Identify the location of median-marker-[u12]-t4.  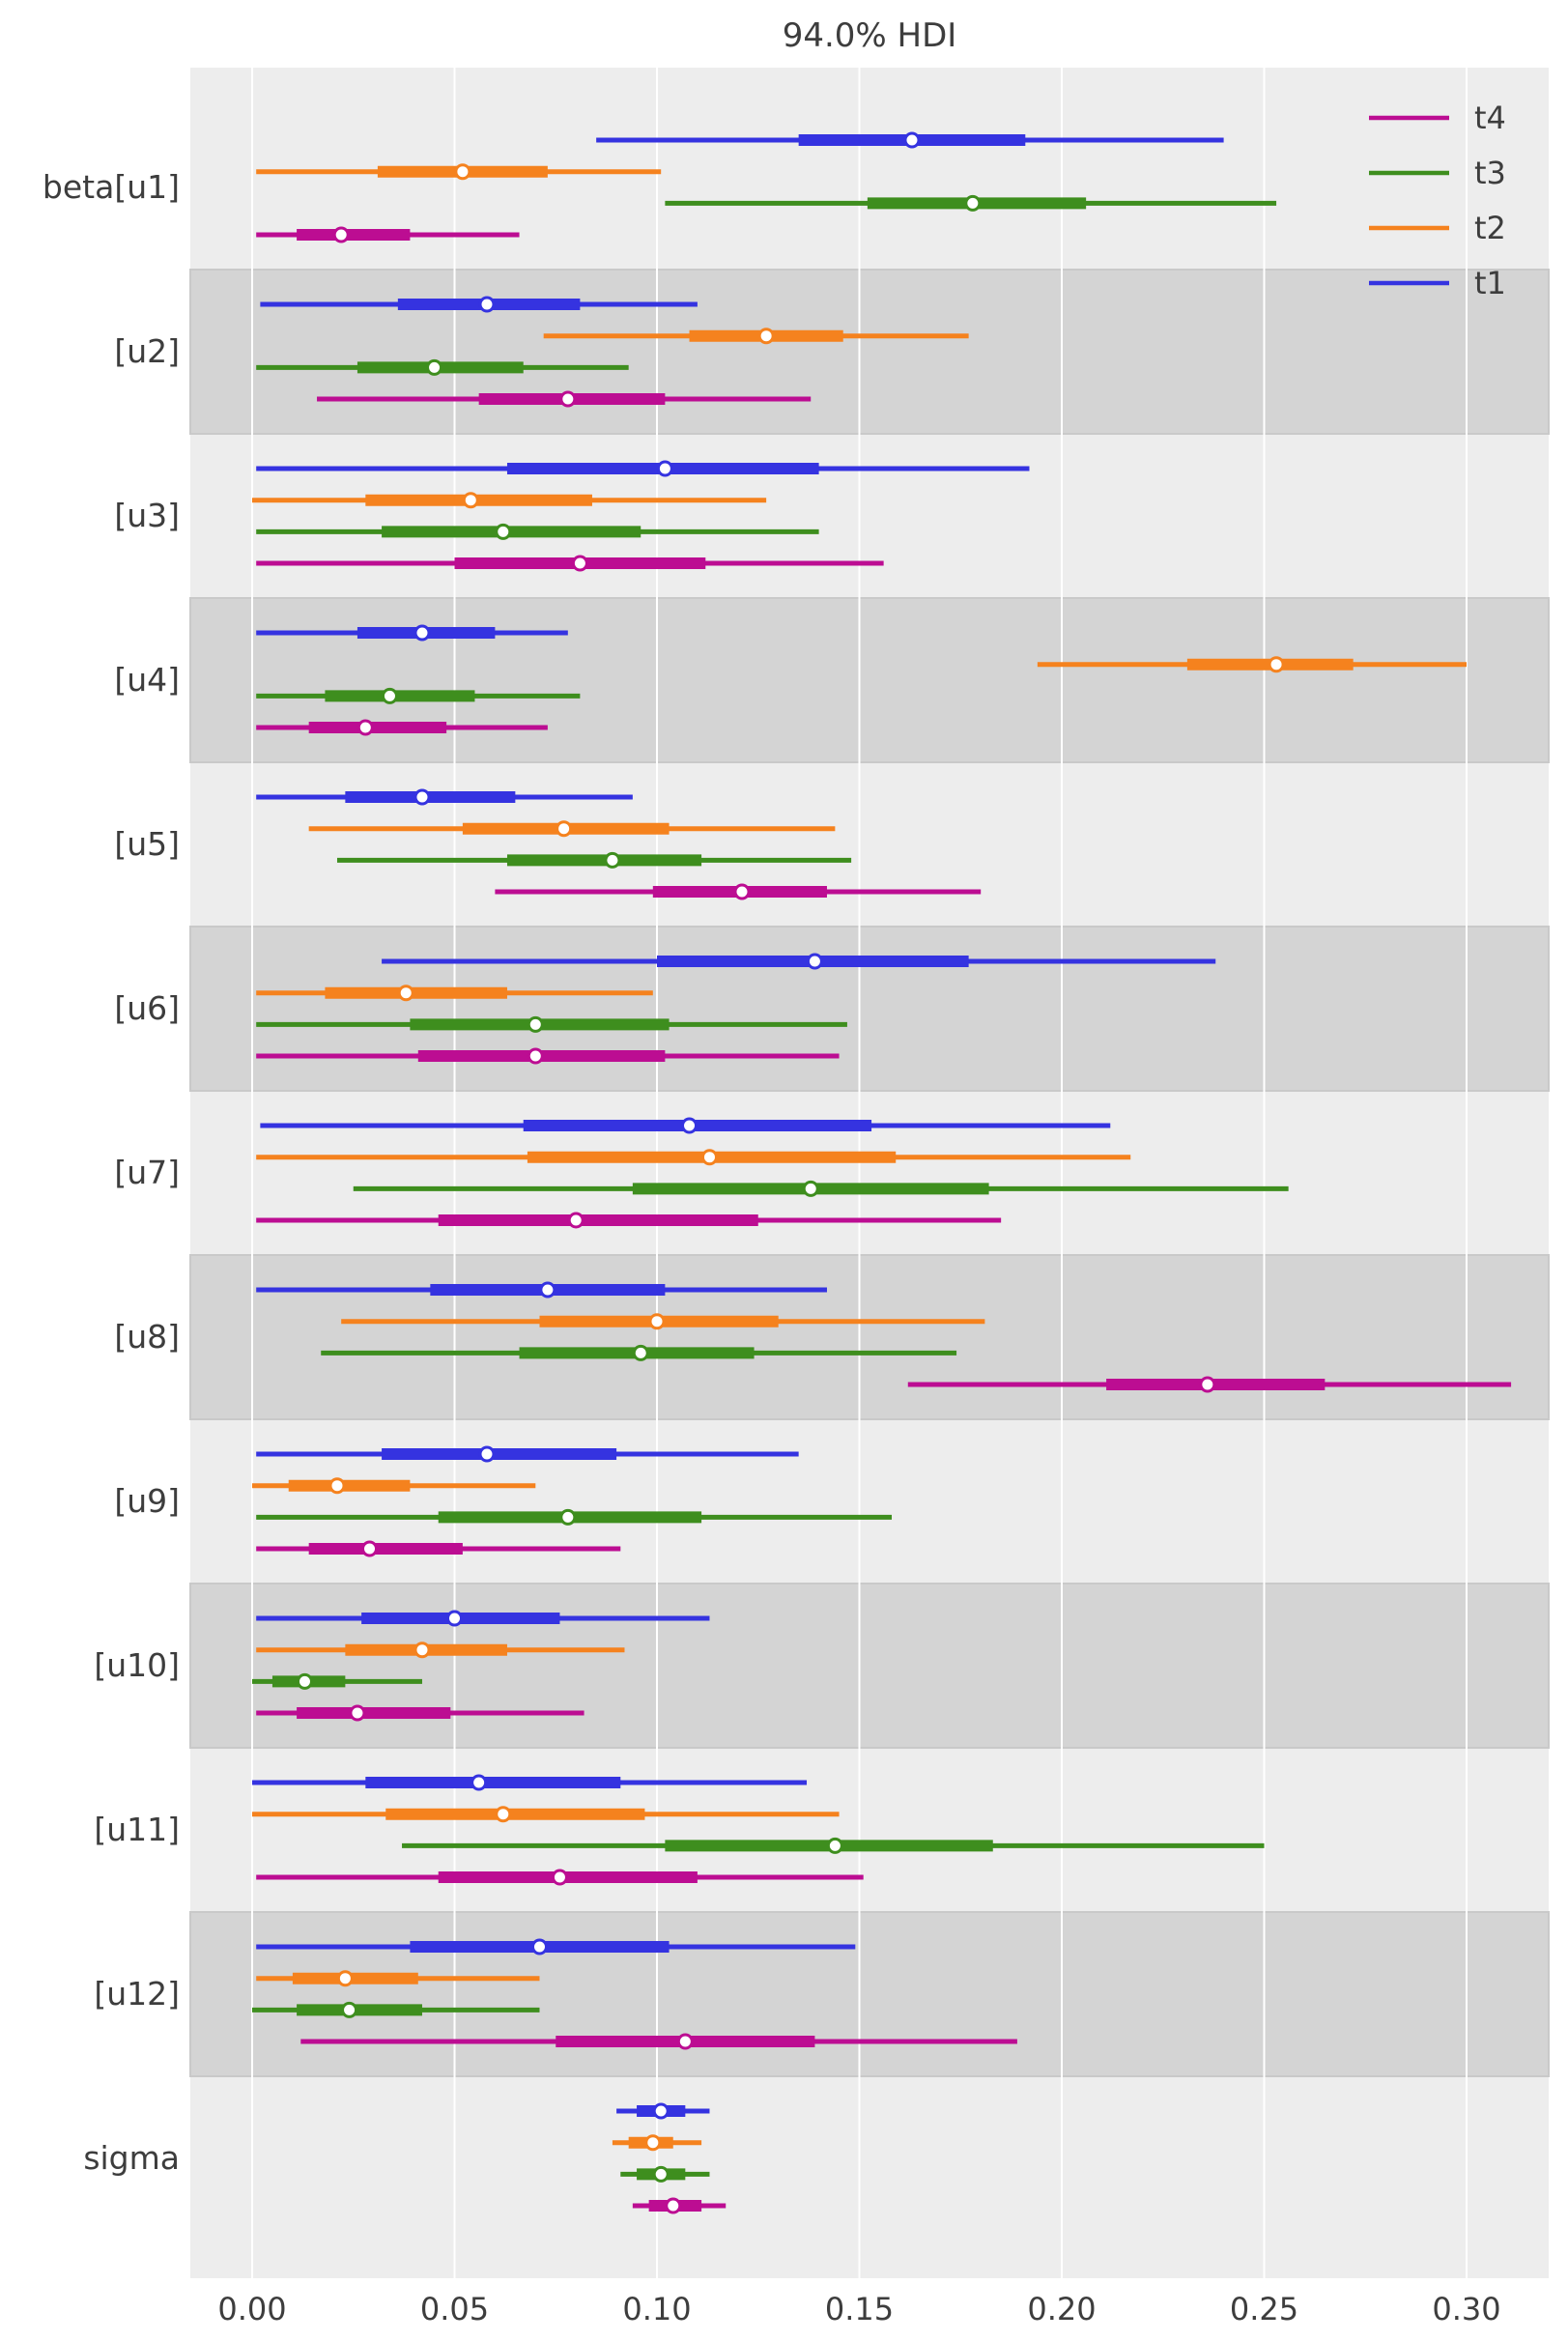
(685, 2042).